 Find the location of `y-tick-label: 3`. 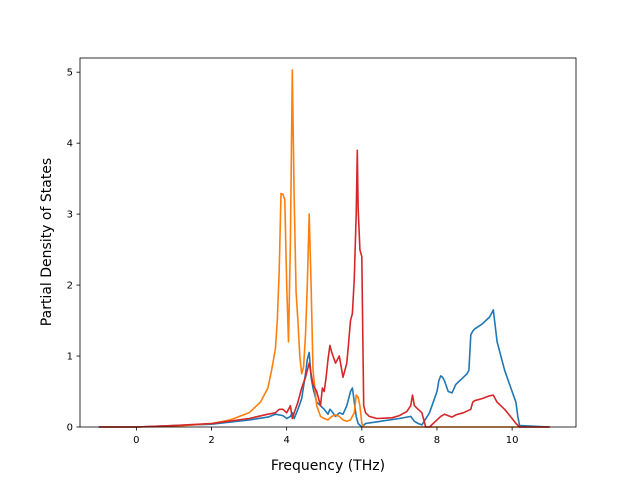

y-tick-label: 3 is located at coordinates (70, 215).